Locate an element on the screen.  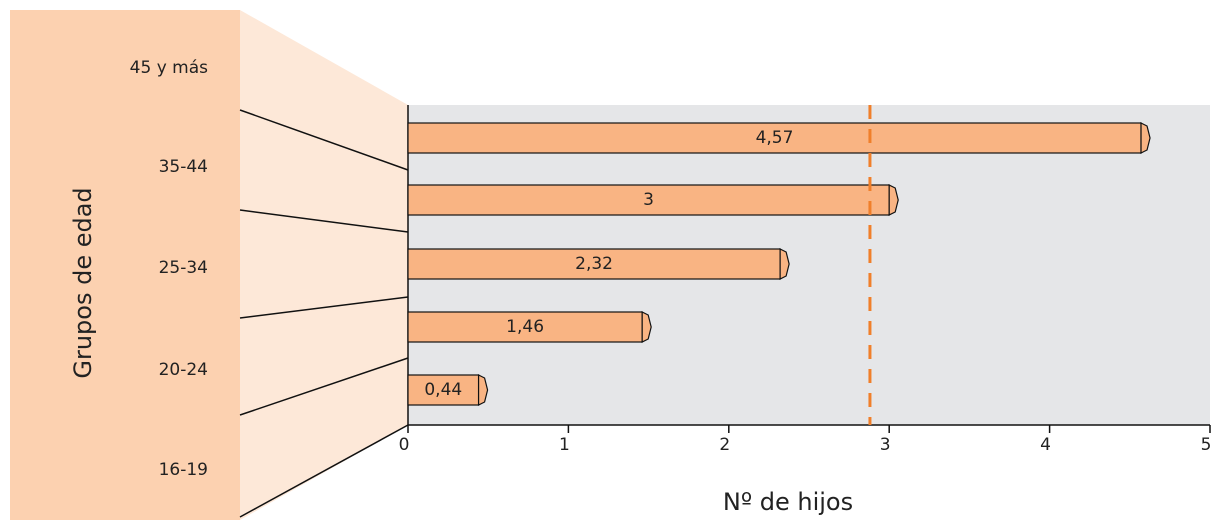
value-label: 3 is located at coordinates (648, 200).